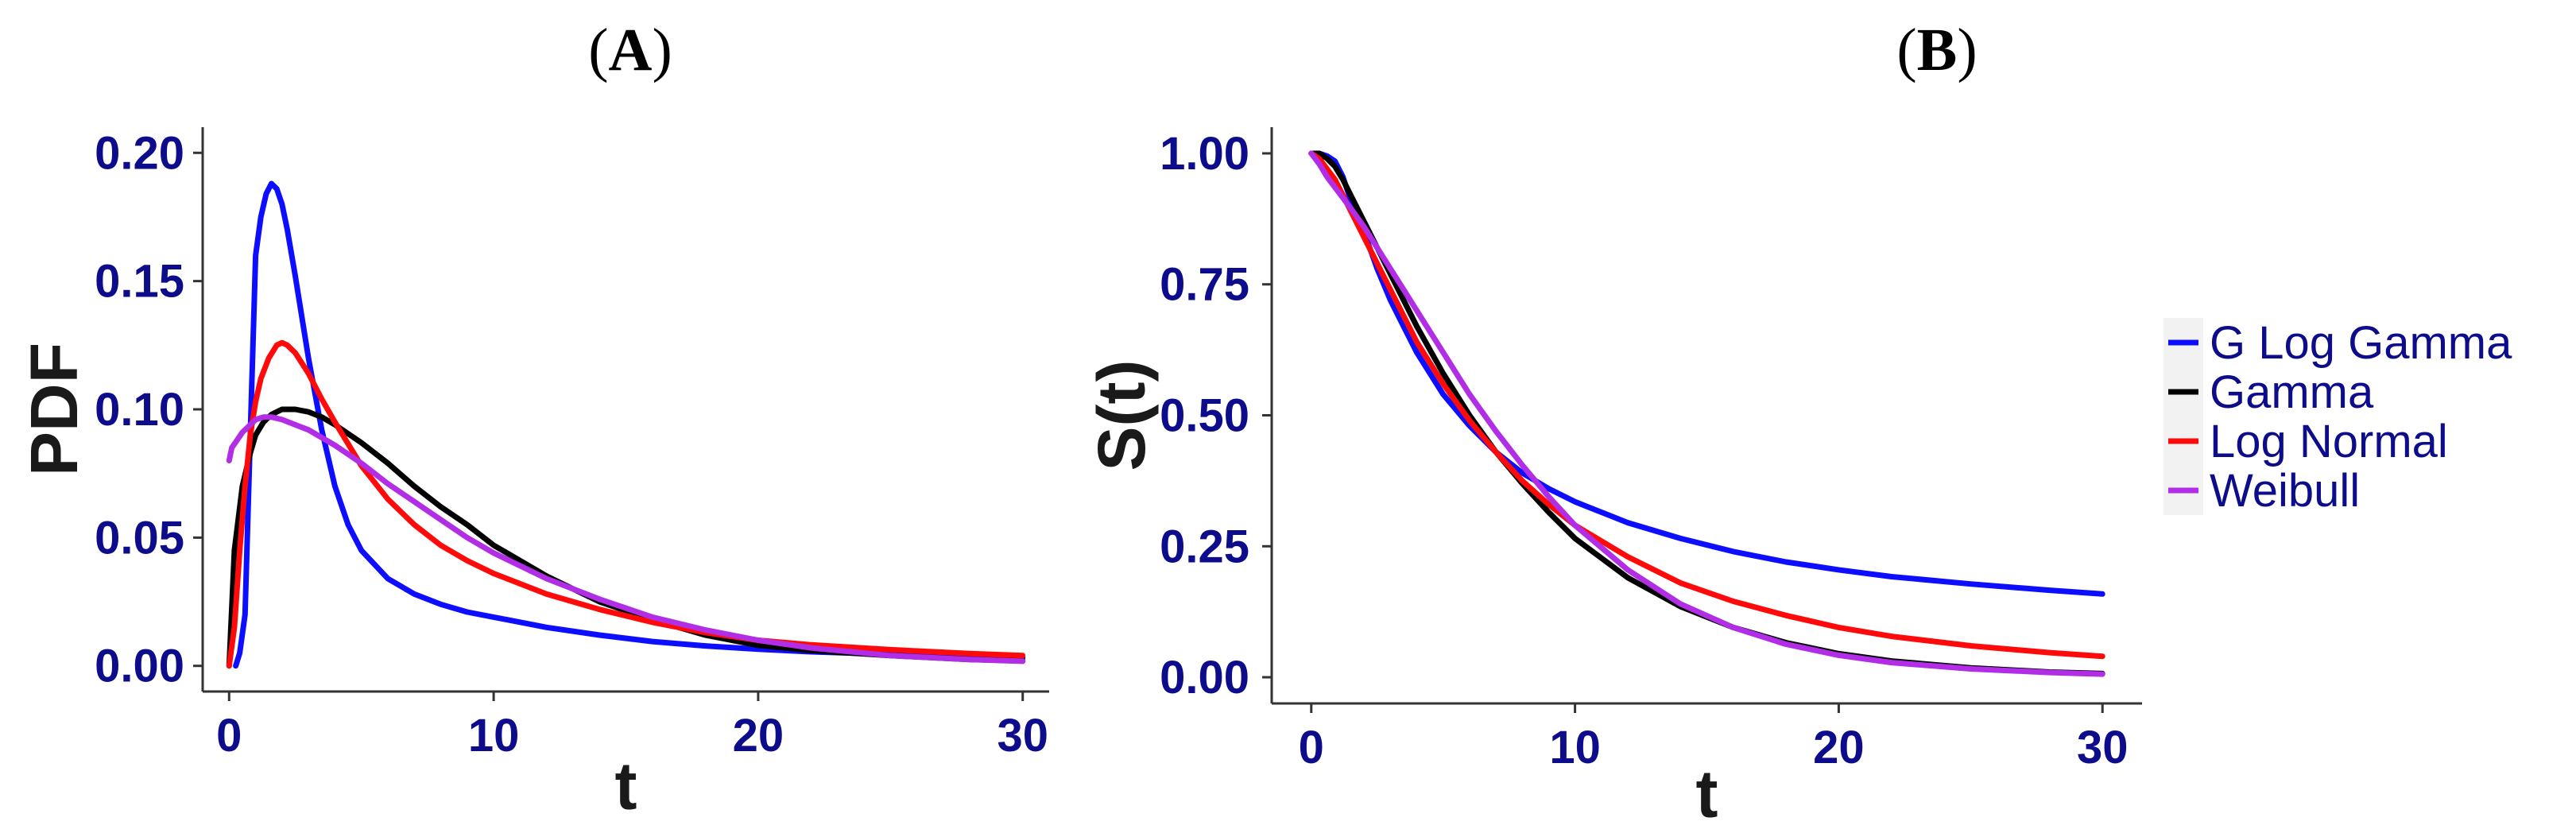 The width and height of the screenshot is (2576, 833). I want to click on y-tick-label: 0.05, so click(139, 538).